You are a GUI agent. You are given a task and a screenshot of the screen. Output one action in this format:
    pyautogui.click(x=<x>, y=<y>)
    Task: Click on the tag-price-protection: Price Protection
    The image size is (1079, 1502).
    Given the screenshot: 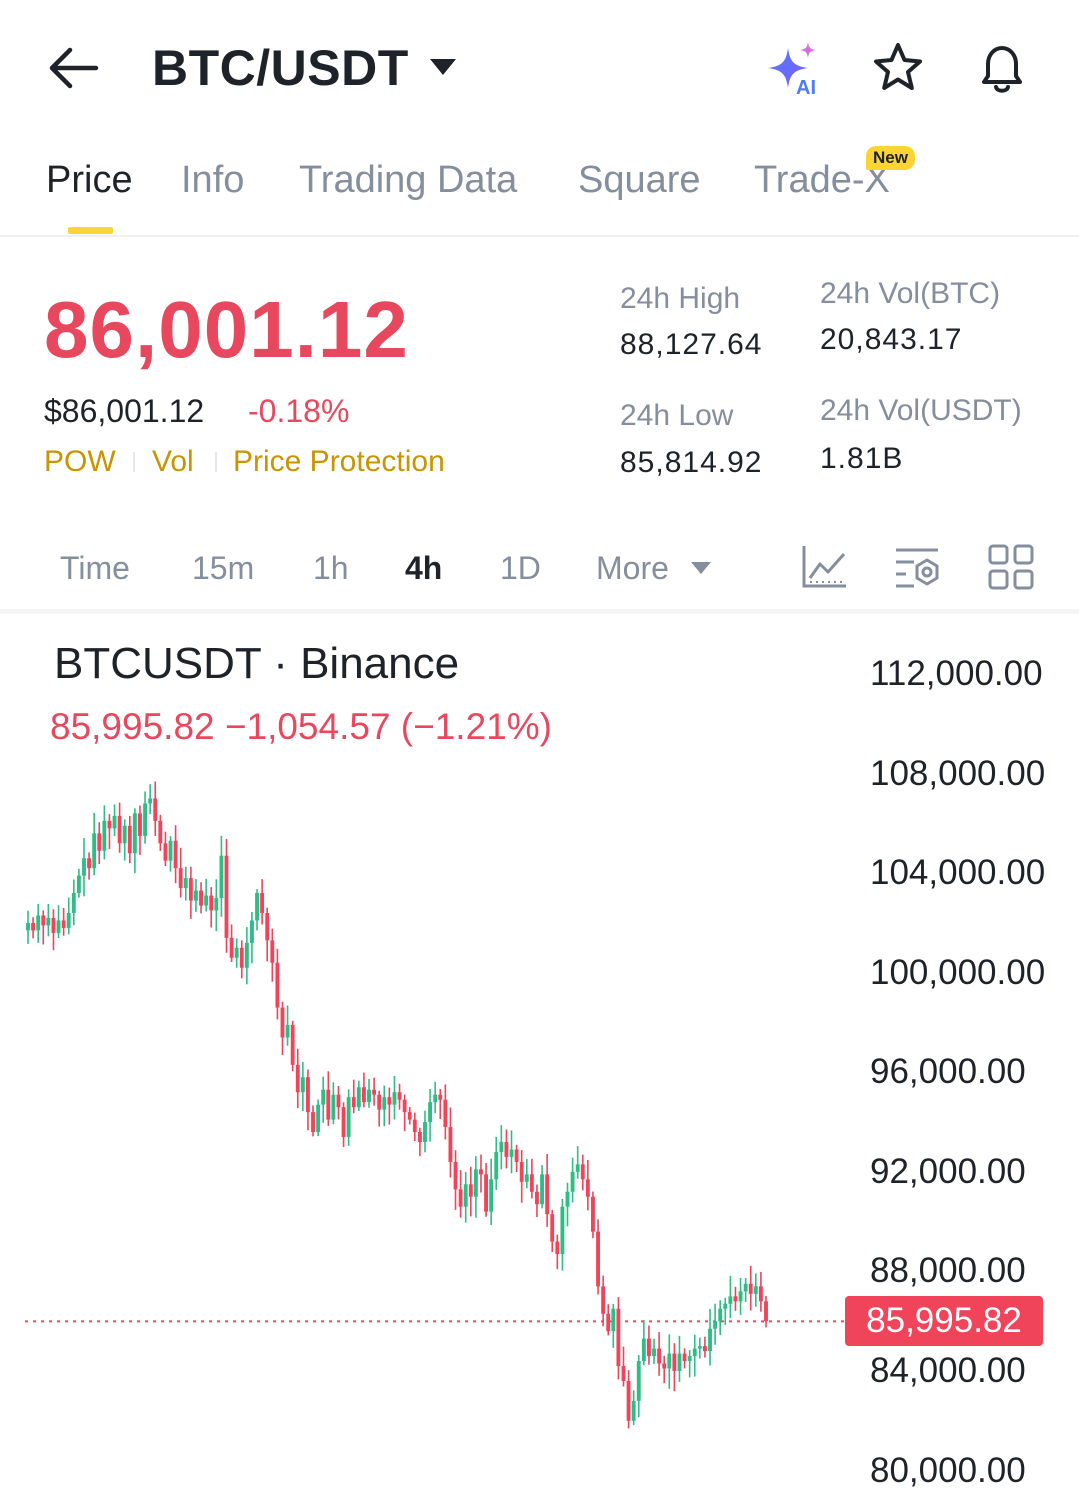 What is the action you would take?
    pyautogui.click(x=339, y=461)
    